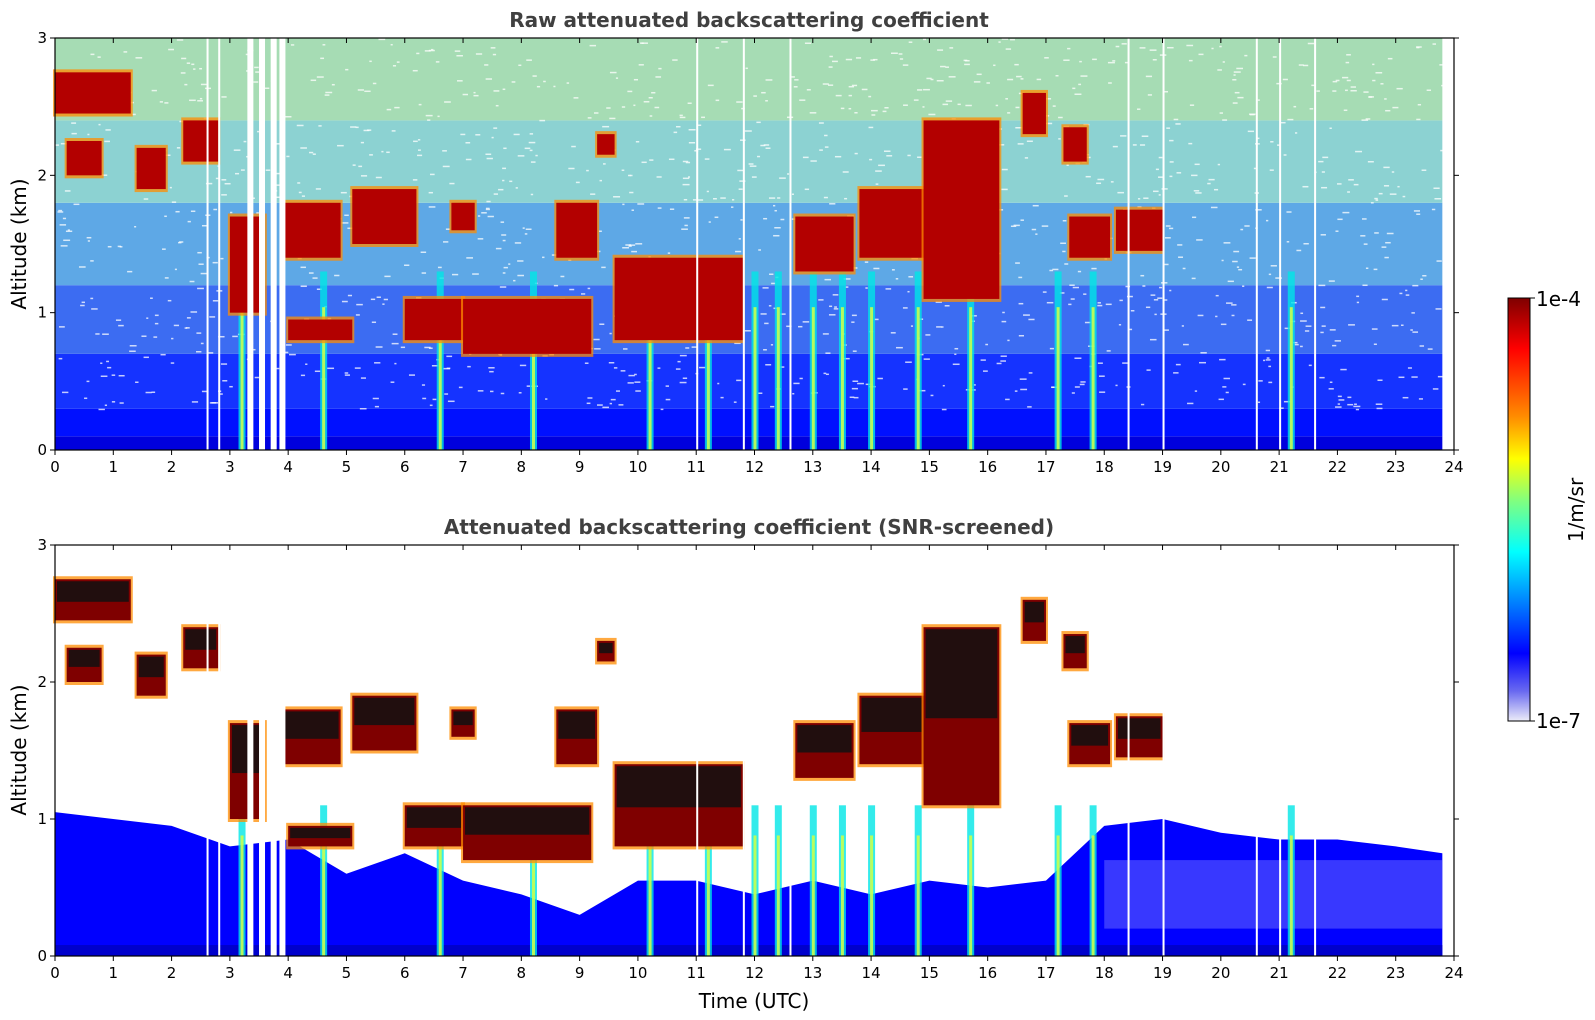 This screenshot has height=1020, width=1595. Describe the element at coordinates (42, 38) in the screenshot. I see `y-tick-label: 3` at that location.